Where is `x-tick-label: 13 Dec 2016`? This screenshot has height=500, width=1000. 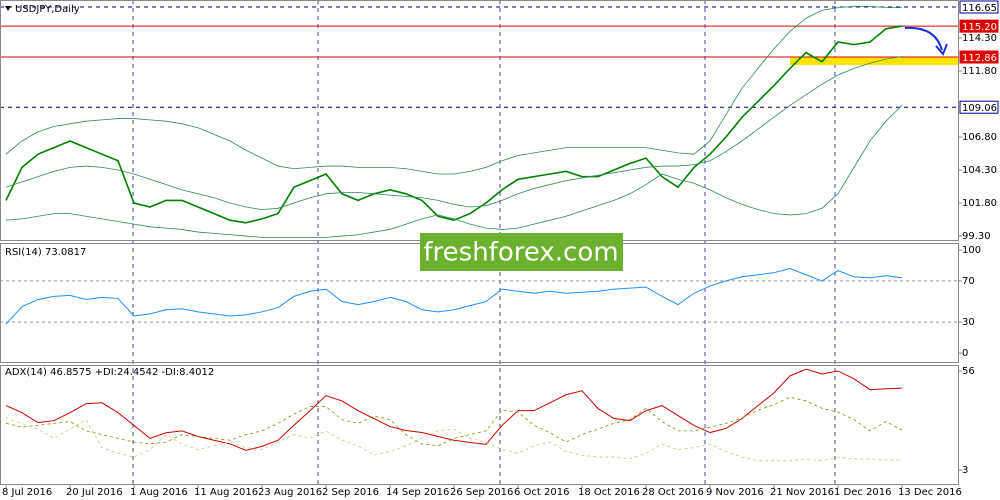 x-tick-label: 13 Dec 2016 is located at coordinates (930, 492).